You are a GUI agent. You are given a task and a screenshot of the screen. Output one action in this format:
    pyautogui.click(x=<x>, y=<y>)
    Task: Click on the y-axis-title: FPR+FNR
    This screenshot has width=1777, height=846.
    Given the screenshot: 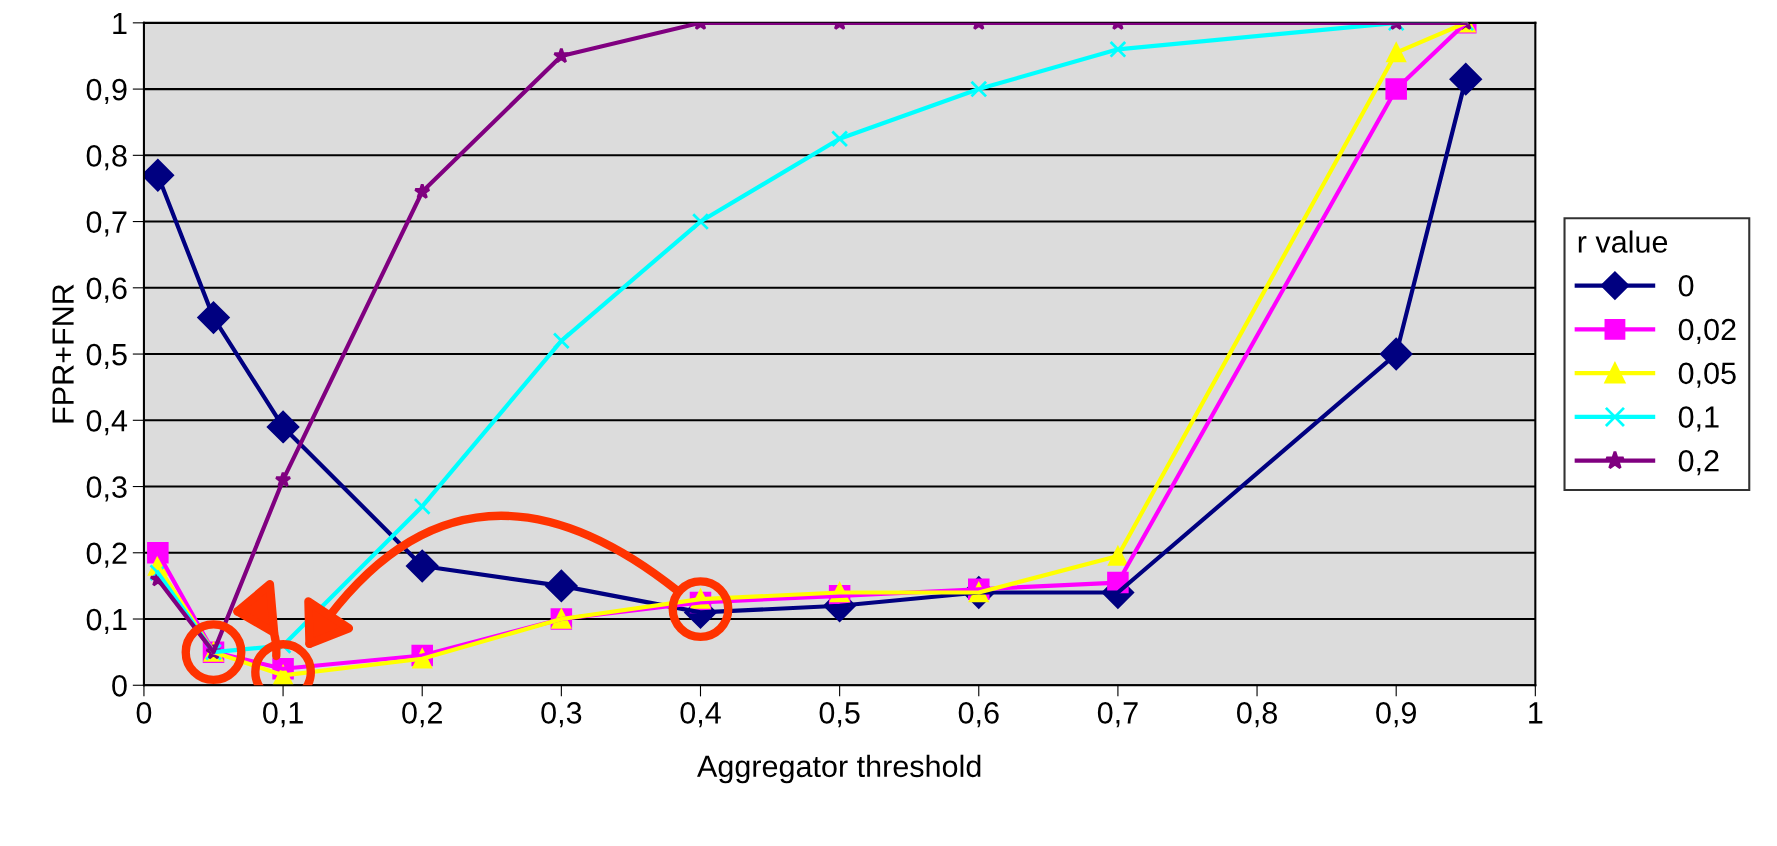 What is the action you would take?
    pyautogui.click(x=63, y=353)
    